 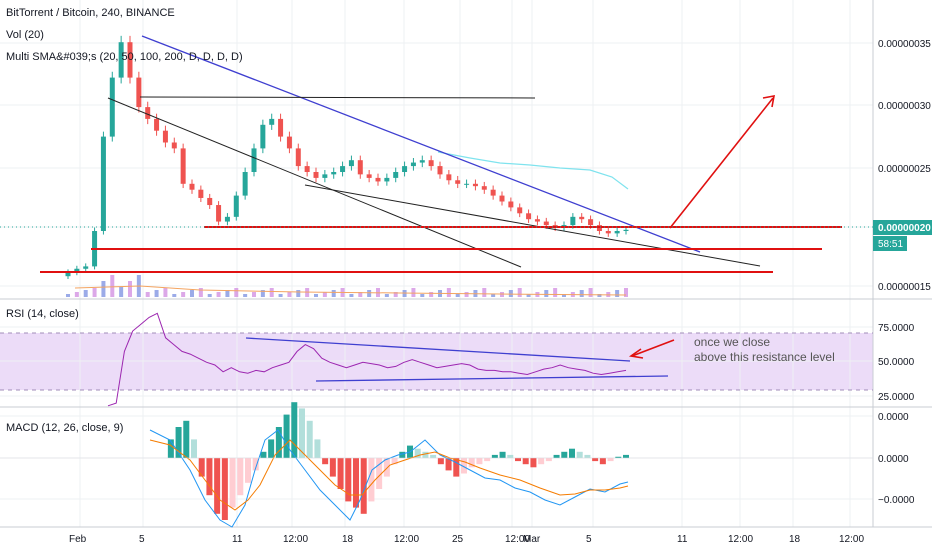 What do you see at coordinates (589, 539) in the screenshot?
I see `time-label-9: 5` at bounding box center [589, 539].